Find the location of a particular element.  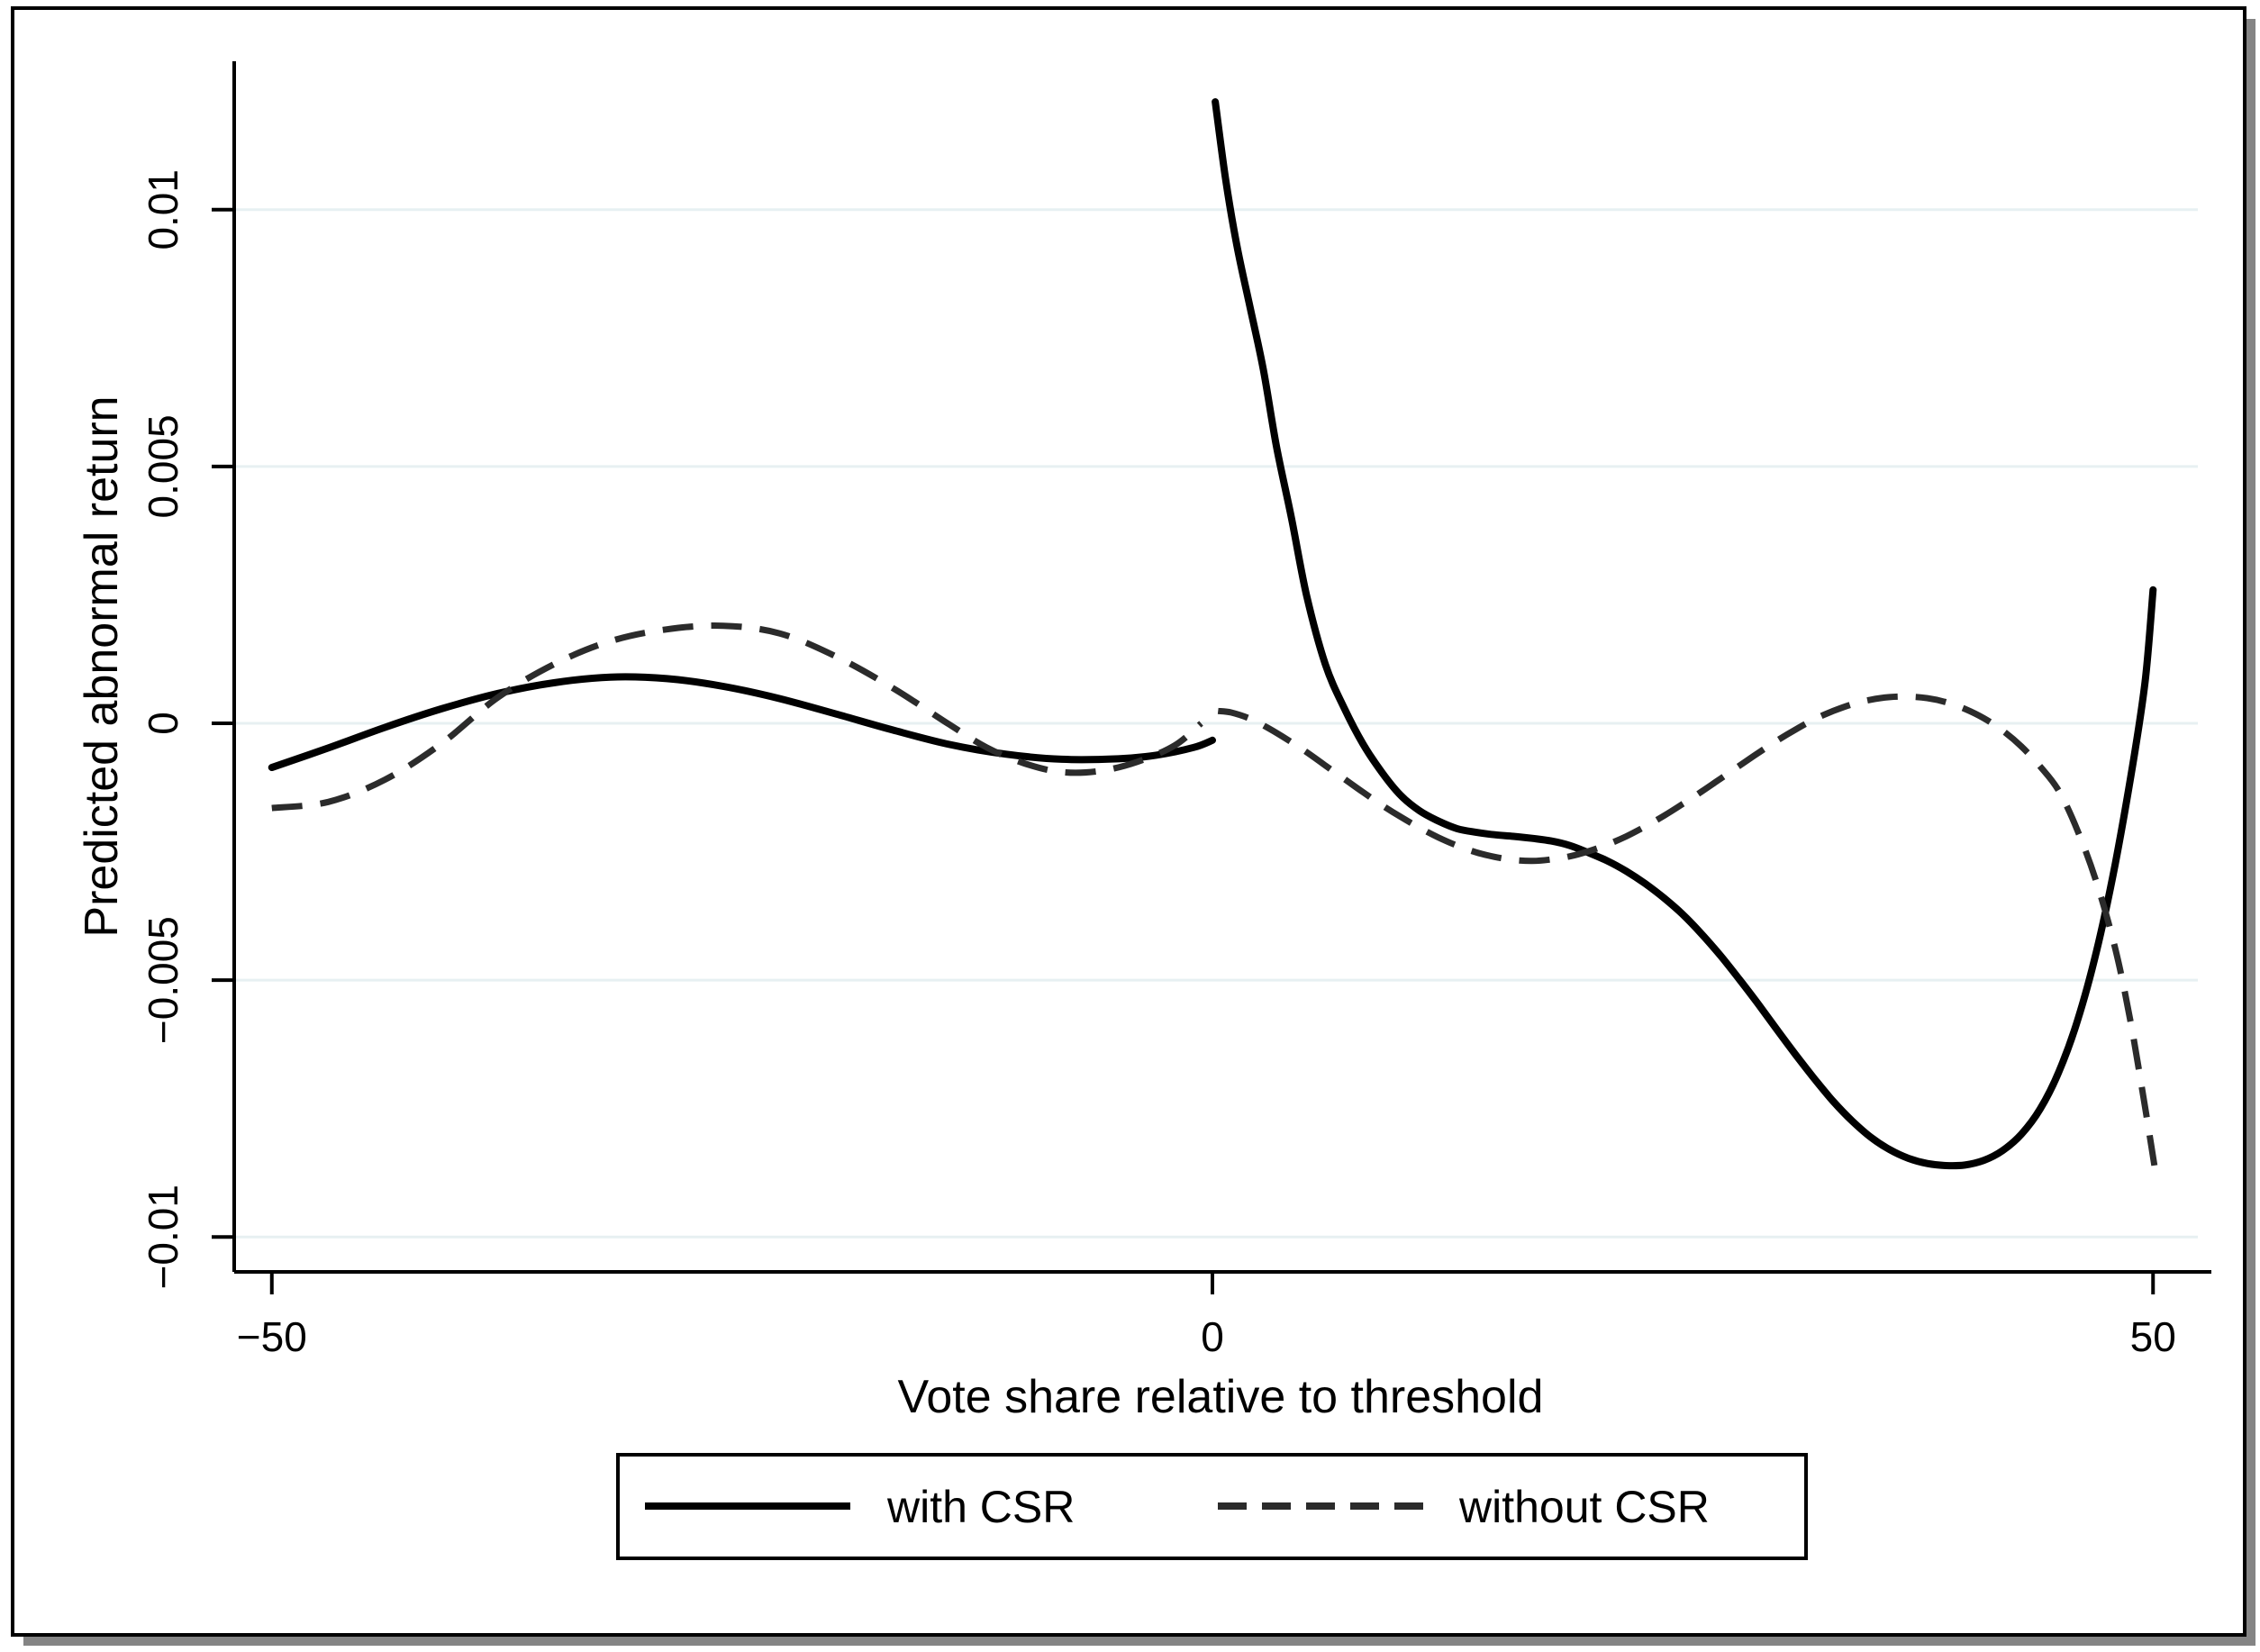

y-axis-title: Predicted abnormal return is located at coordinates (102, 666).